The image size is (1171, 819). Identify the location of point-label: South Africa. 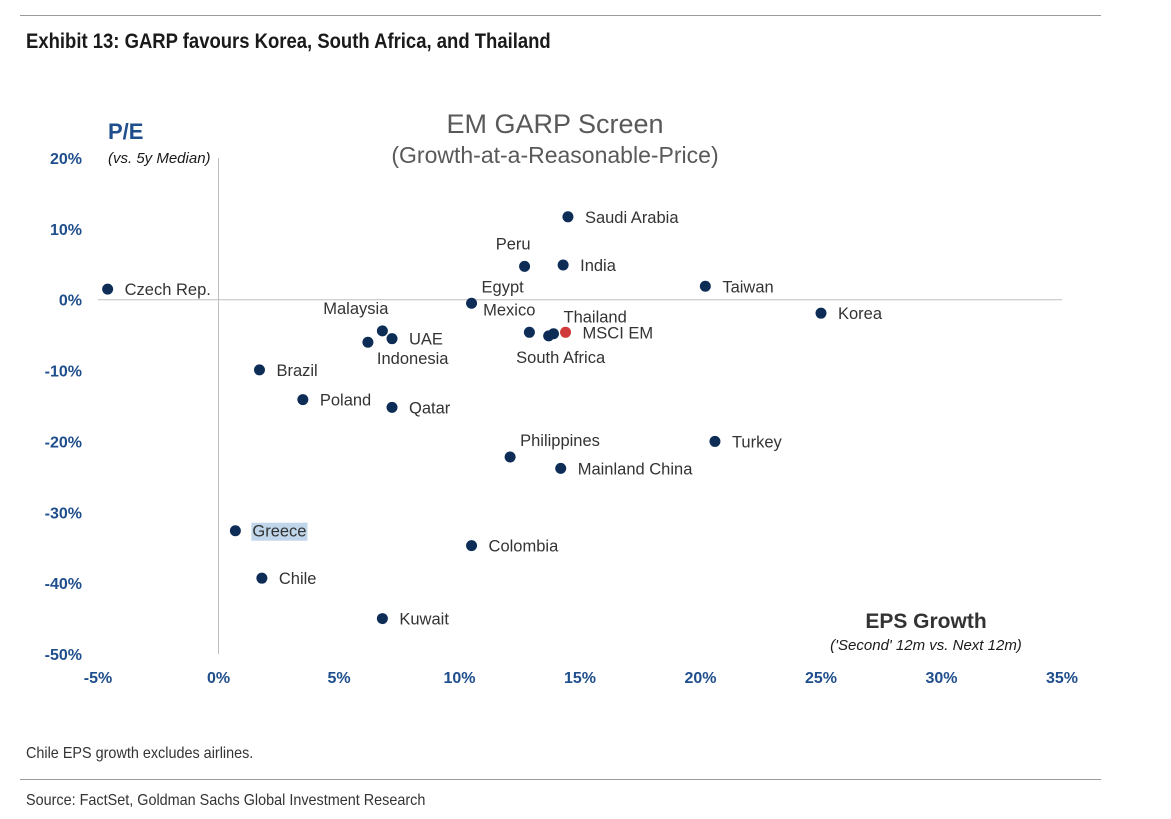
(561, 358).